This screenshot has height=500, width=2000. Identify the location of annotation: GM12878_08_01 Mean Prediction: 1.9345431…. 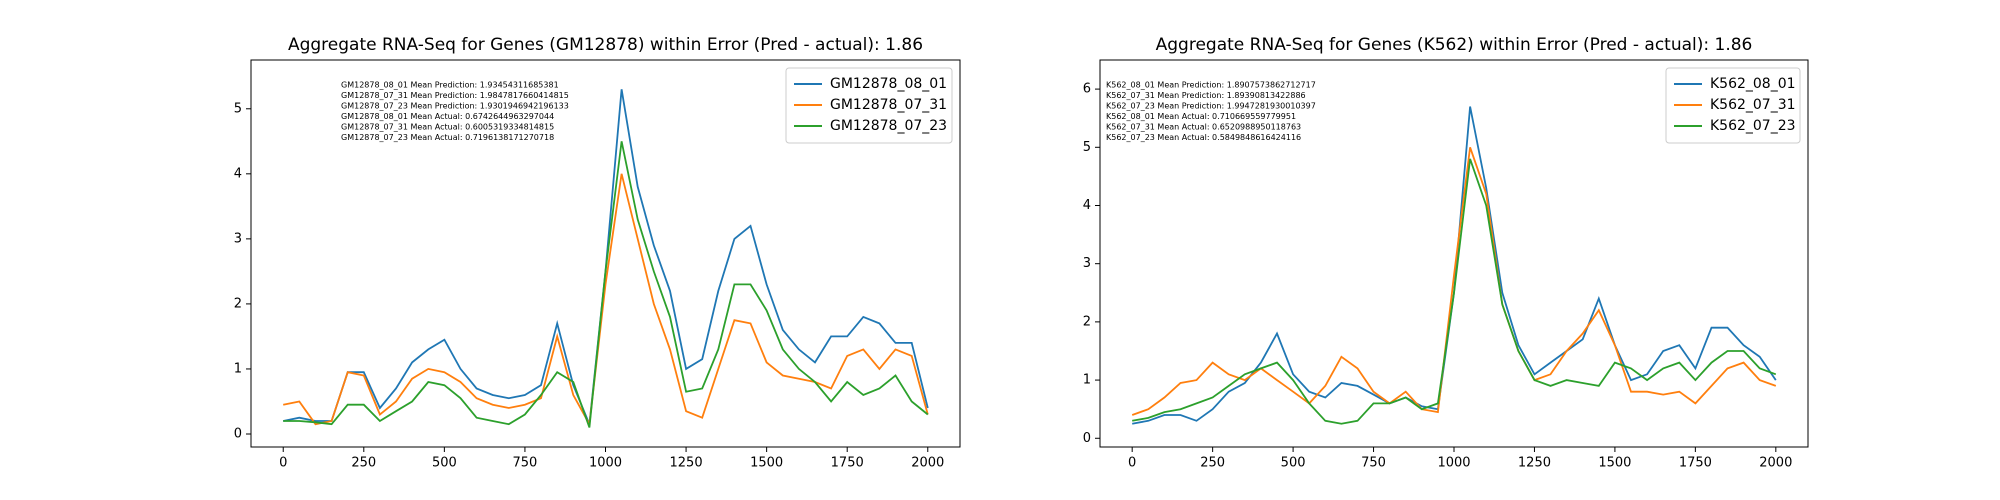
(450, 85).